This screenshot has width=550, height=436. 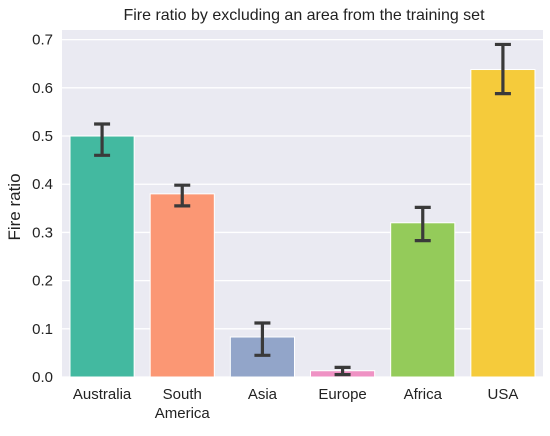 I want to click on bar-australia, so click(x=102, y=256).